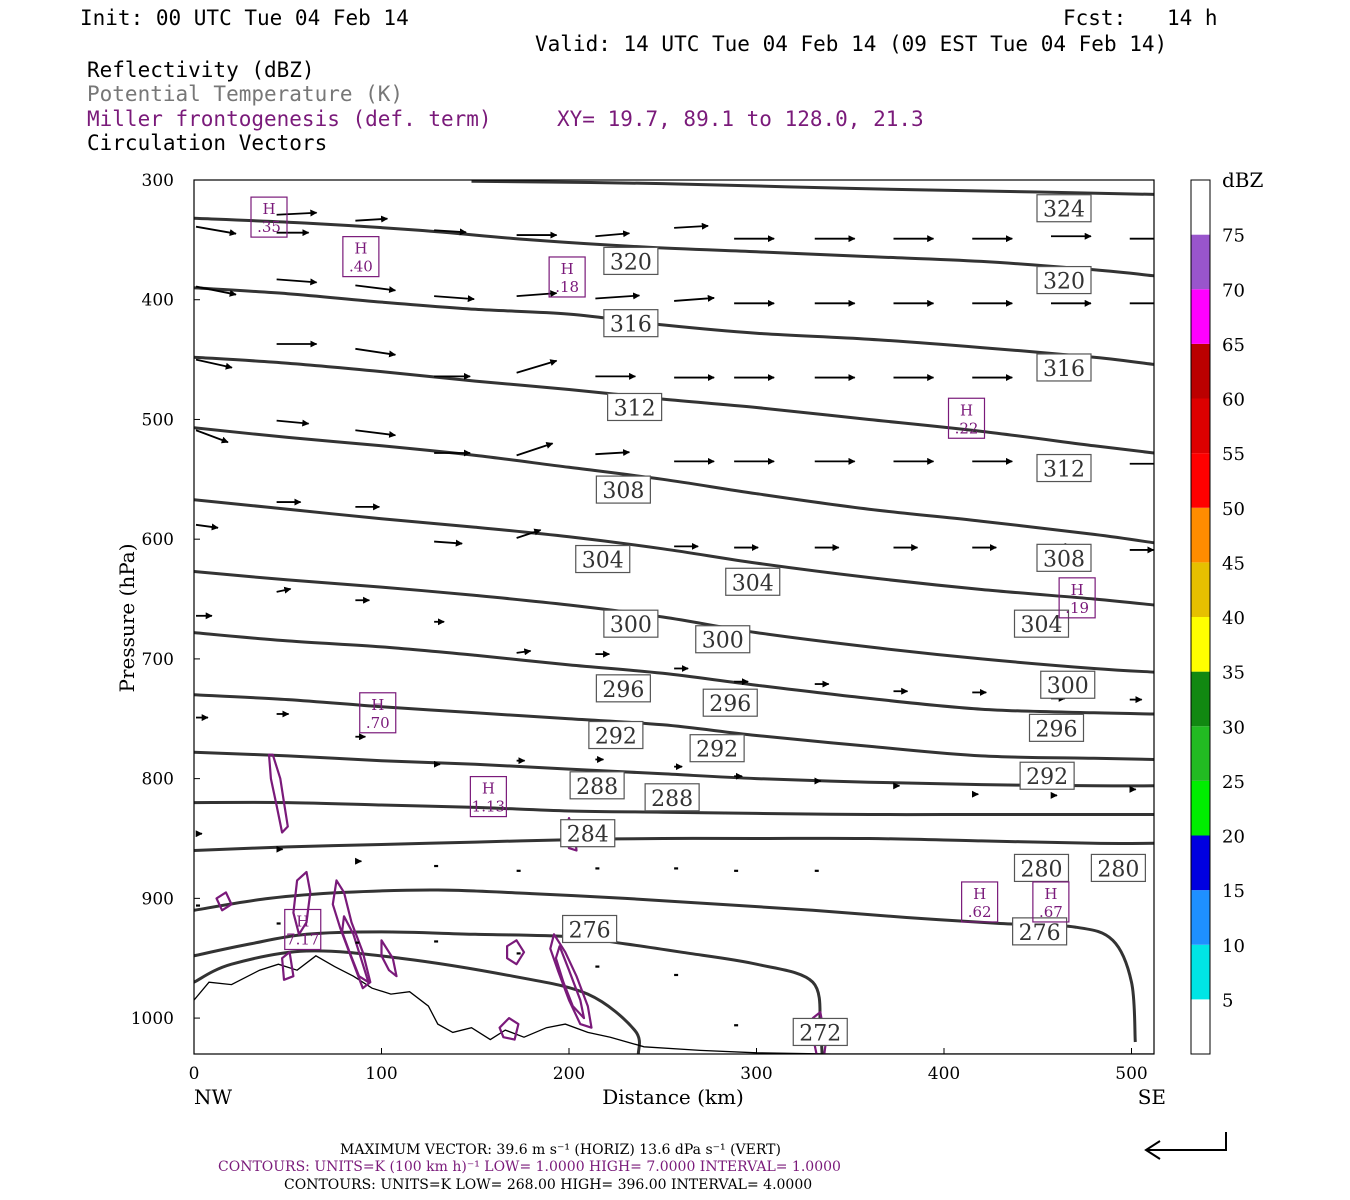  Describe the element at coordinates (1064, 280) in the screenshot. I see `contour-label-320: 320` at that location.